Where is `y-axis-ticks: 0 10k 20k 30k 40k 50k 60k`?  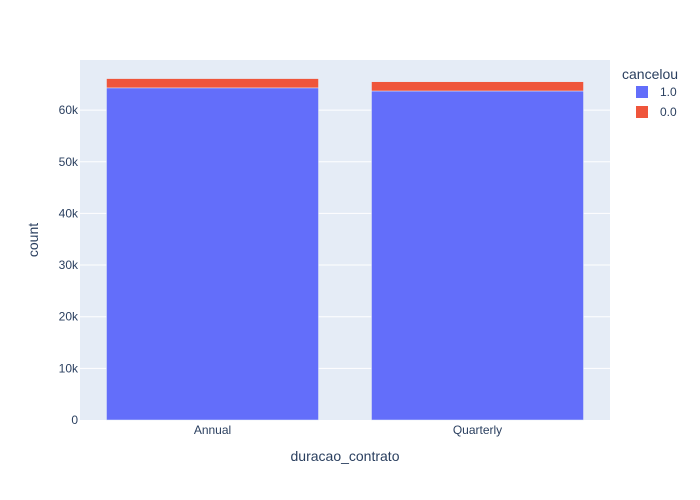
y-axis-ticks: 0 10k 20k 30k 40k 50k 60k is located at coordinates (69, 265).